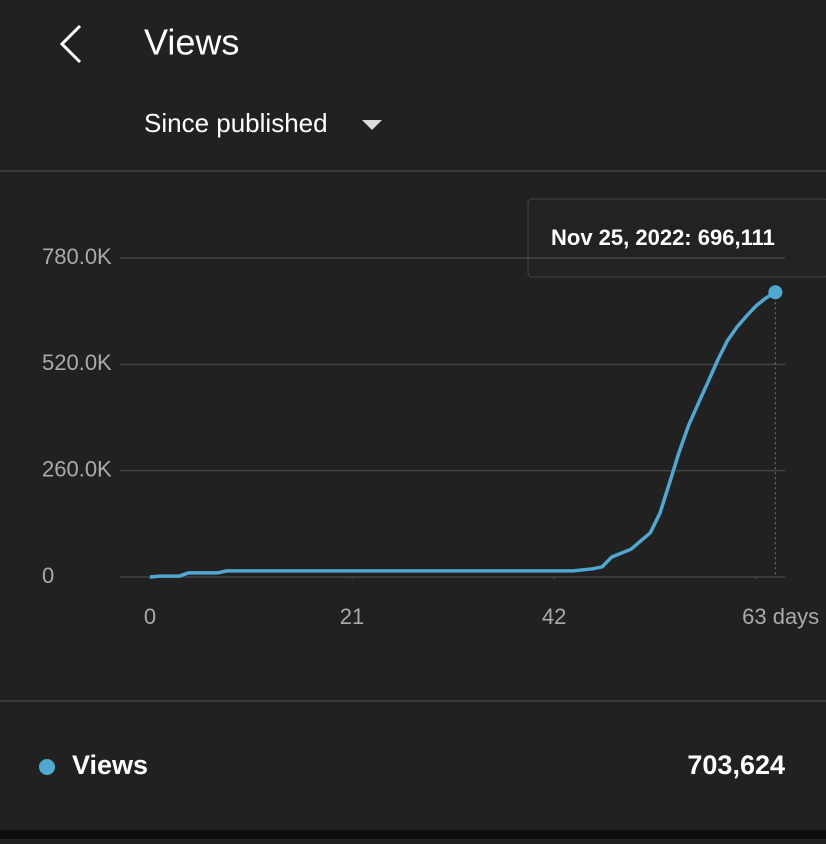 The height and width of the screenshot is (844, 826). Describe the element at coordinates (77, 468) in the screenshot. I see `y-tick-label: 260.0K` at that location.